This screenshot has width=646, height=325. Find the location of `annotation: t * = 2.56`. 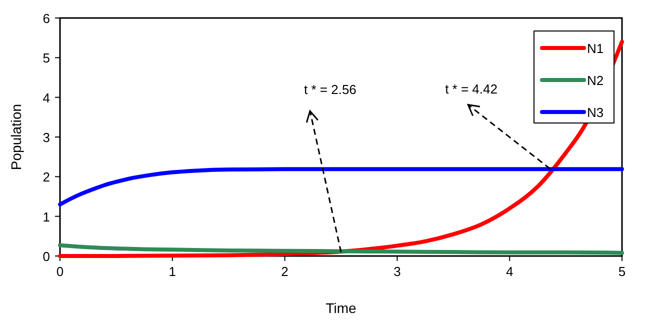

annotation: t * = 2.56 is located at coordinates (330, 90).